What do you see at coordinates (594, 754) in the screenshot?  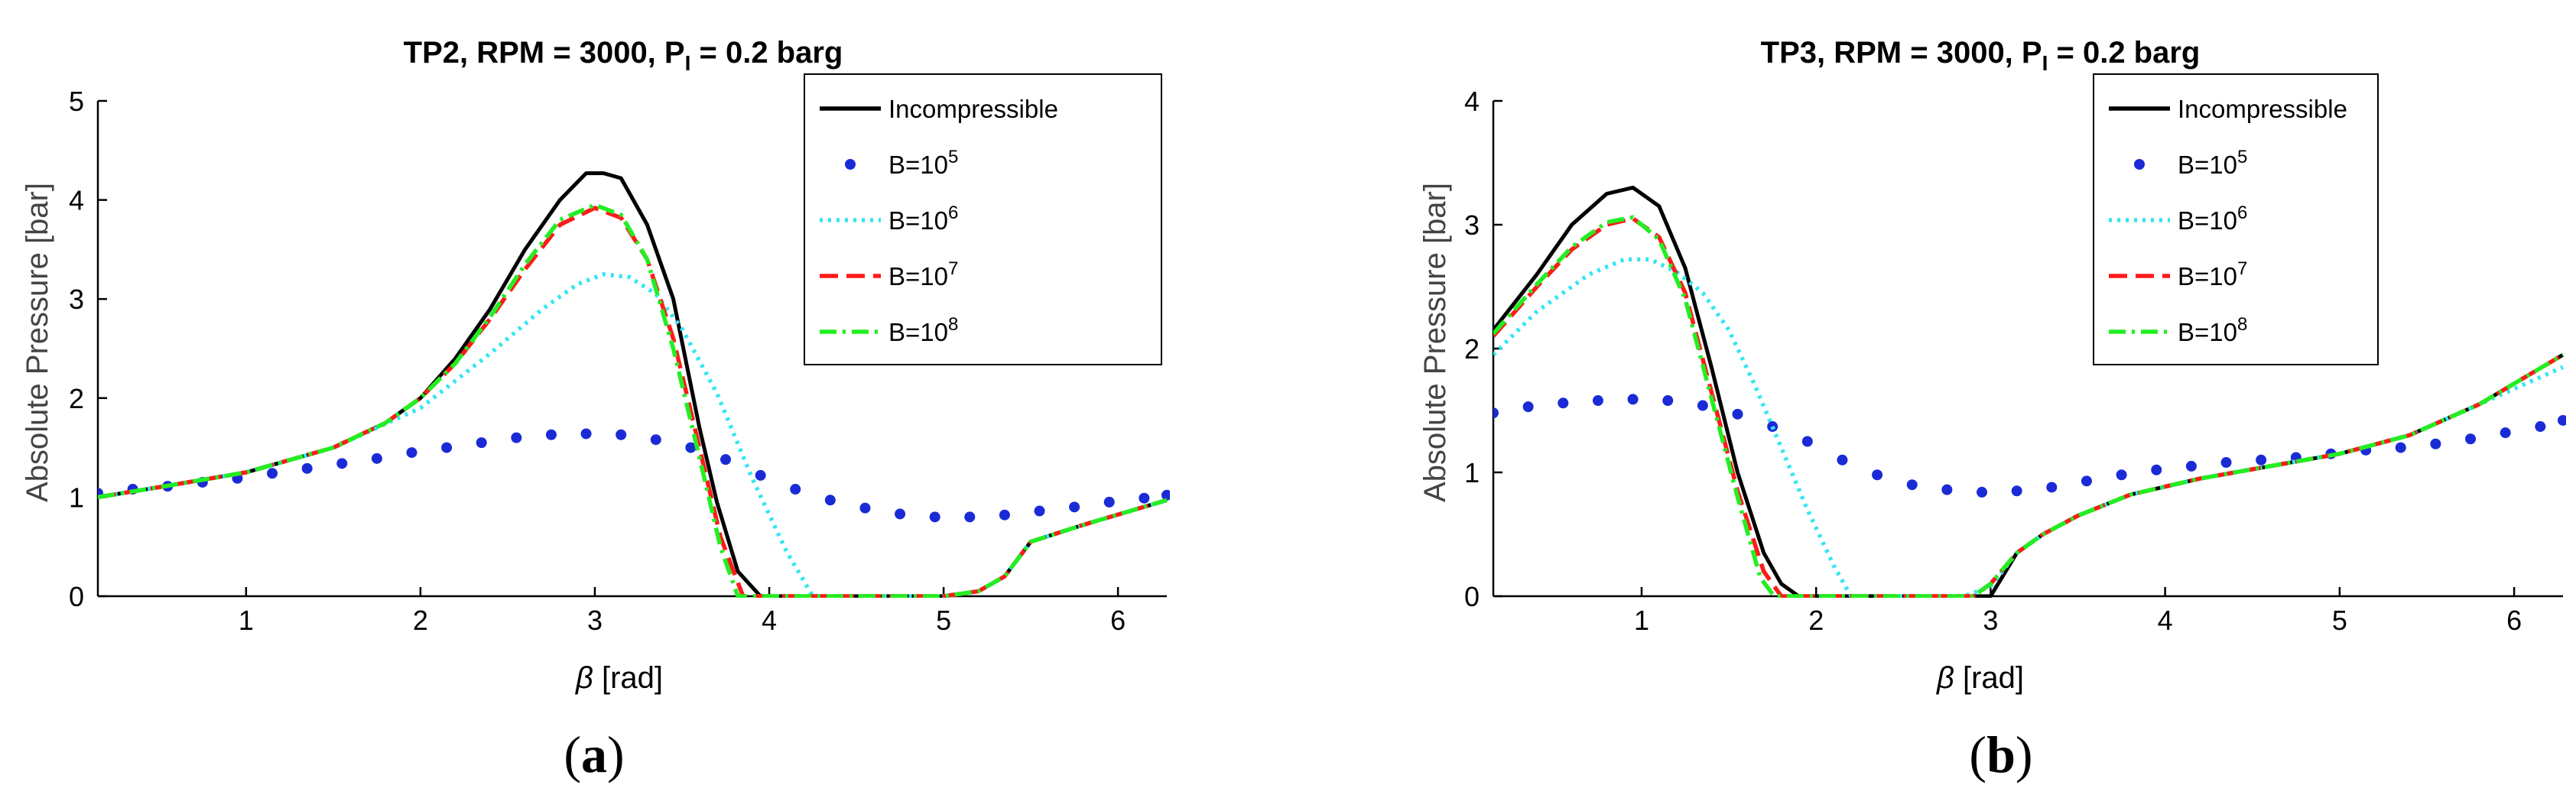 I see `panel-caption: (a)` at bounding box center [594, 754].